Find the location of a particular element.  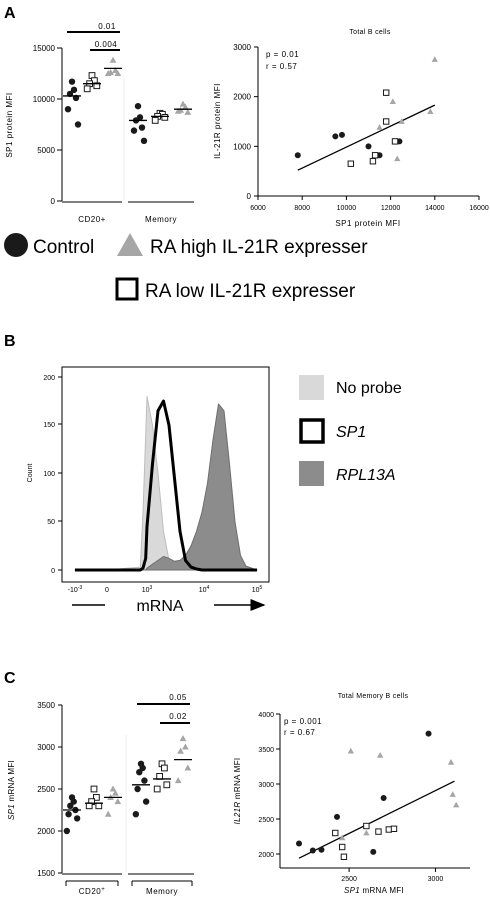

r-value-annotation: r = 0.57 is located at coordinates (281, 66).